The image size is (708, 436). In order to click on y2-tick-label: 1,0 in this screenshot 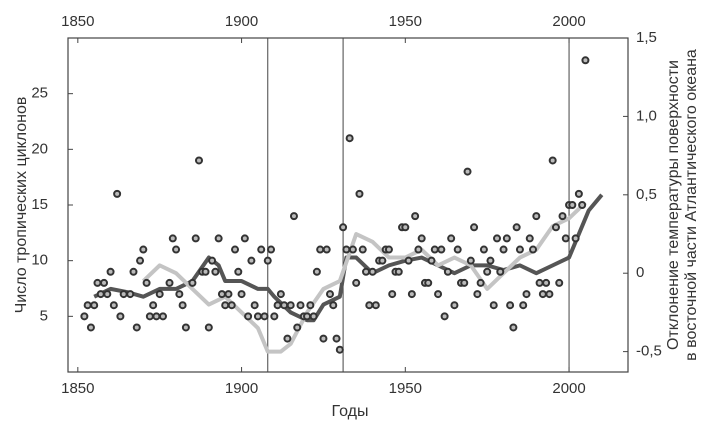, I will do `click(646, 115)`.